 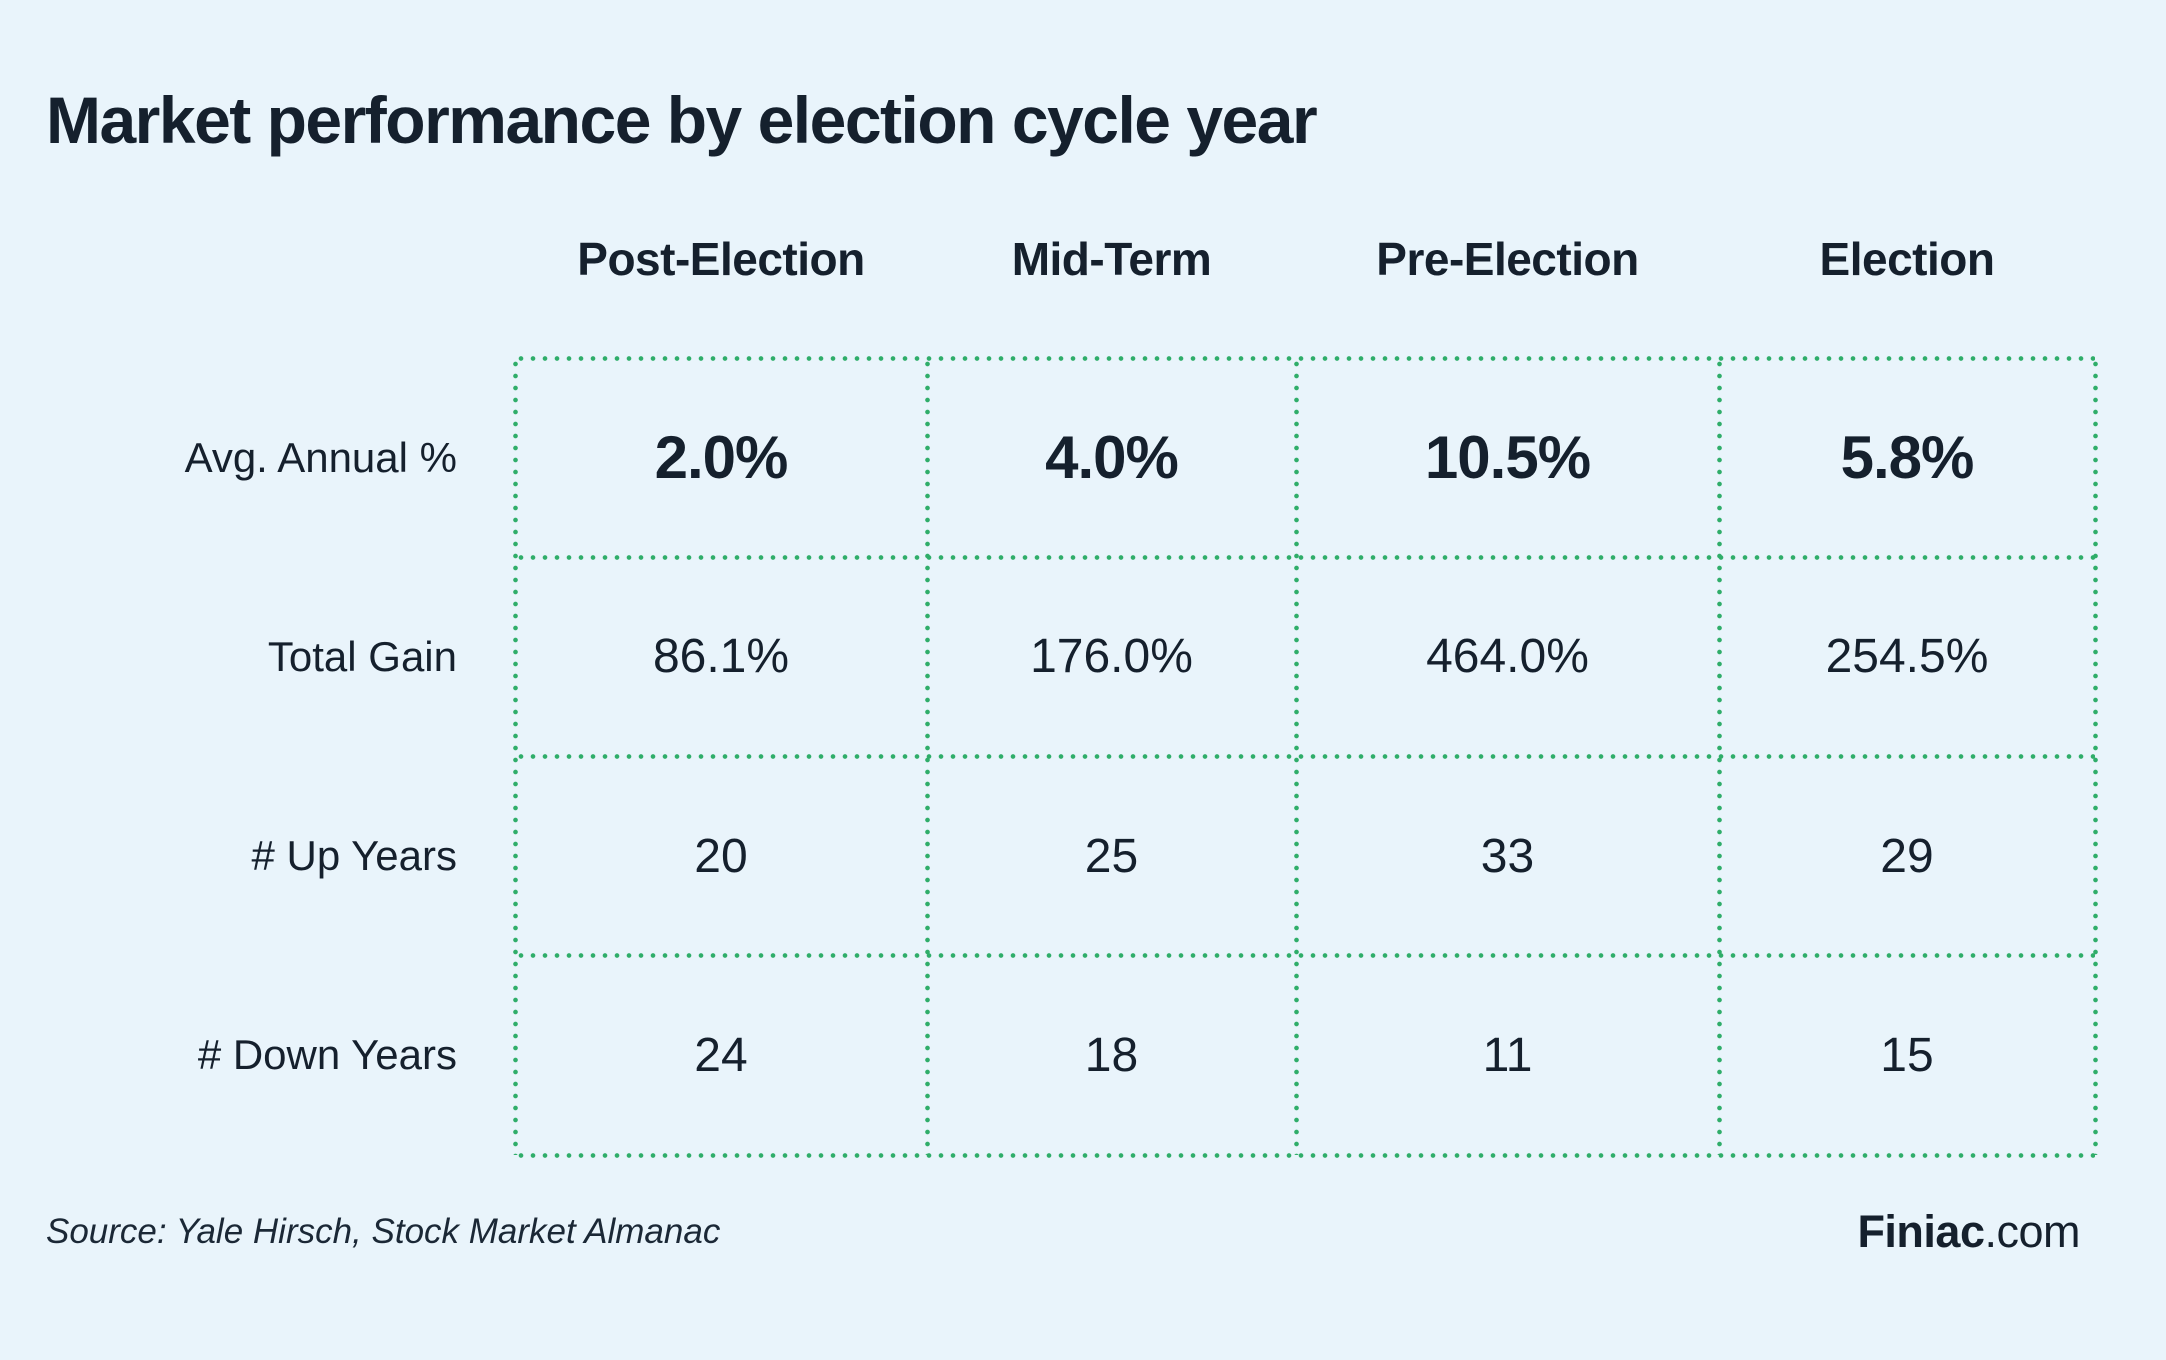 What do you see at coordinates (1507, 1055) in the screenshot?
I see `cell-down-years-pre-election: 11` at bounding box center [1507, 1055].